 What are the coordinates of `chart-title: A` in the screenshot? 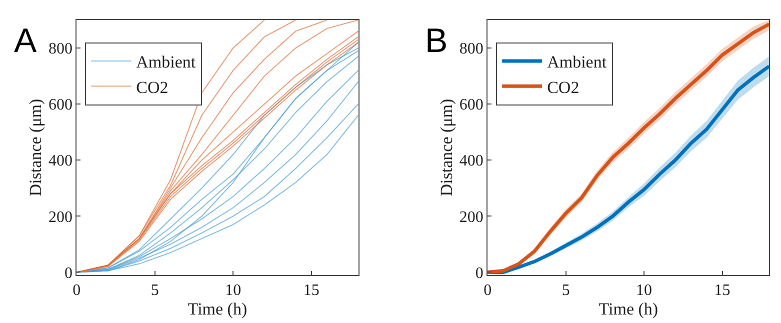 It's located at (25, 41).